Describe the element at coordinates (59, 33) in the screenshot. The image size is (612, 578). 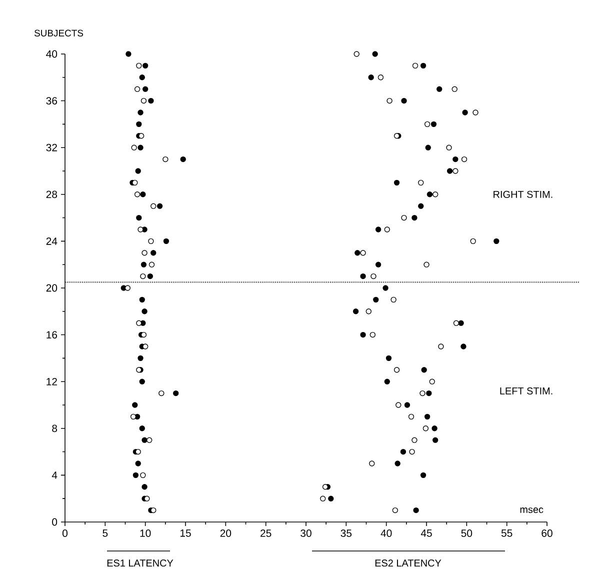
I see `y-axis-title: SUBJECTS` at that location.